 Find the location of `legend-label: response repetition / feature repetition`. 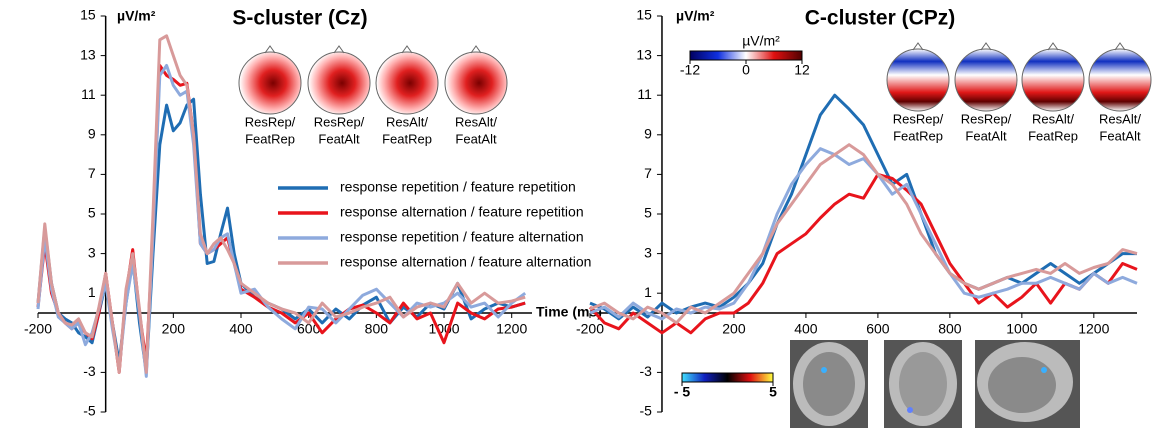

legend-label: response repetition / feature repetition is located at coordinates (458, 187).